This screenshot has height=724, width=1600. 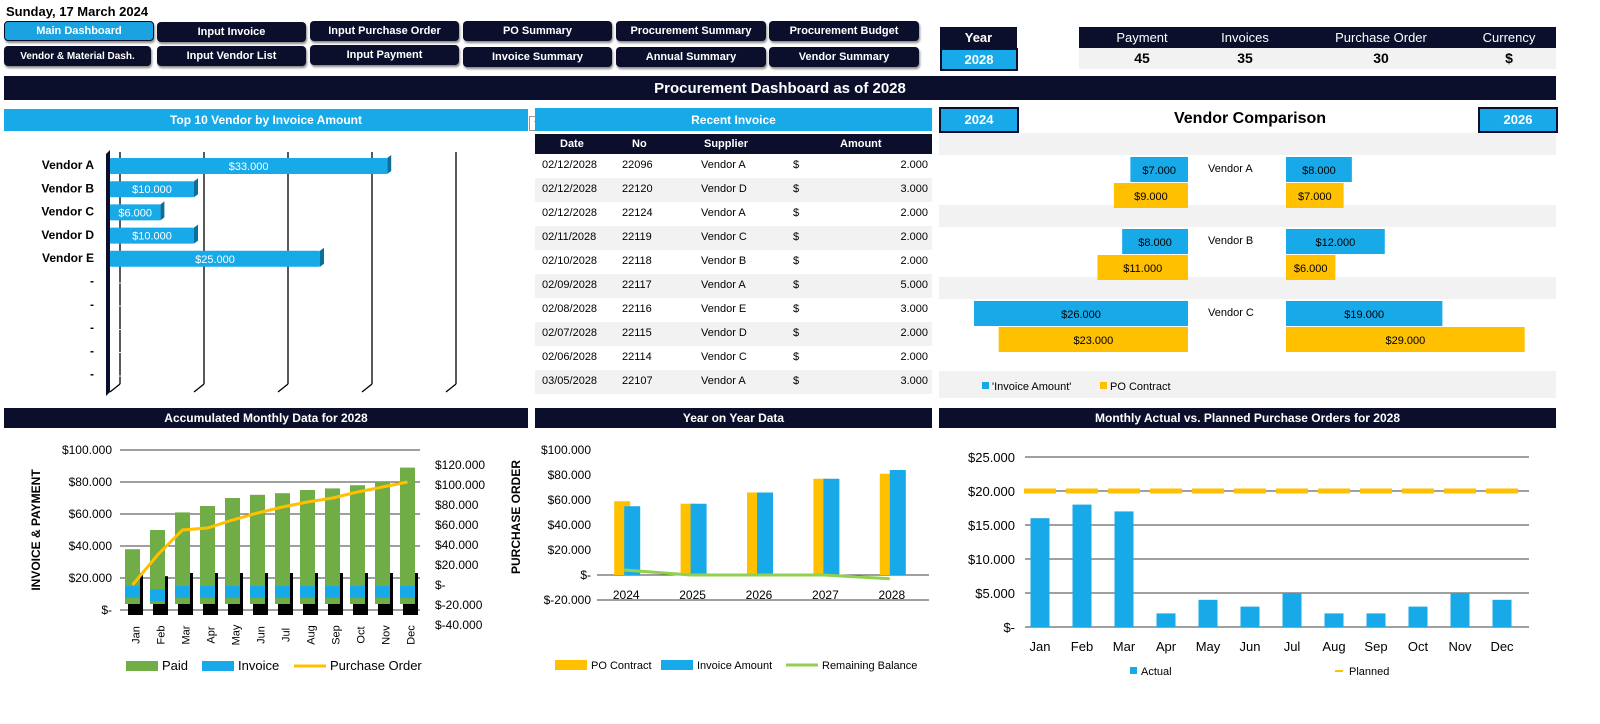 What do you see at coordinates (733, 286) in the screenshot?
I see `table-row: 02/09/2028 22117 Vendor A $5.000` at bounding box center [733, 286].